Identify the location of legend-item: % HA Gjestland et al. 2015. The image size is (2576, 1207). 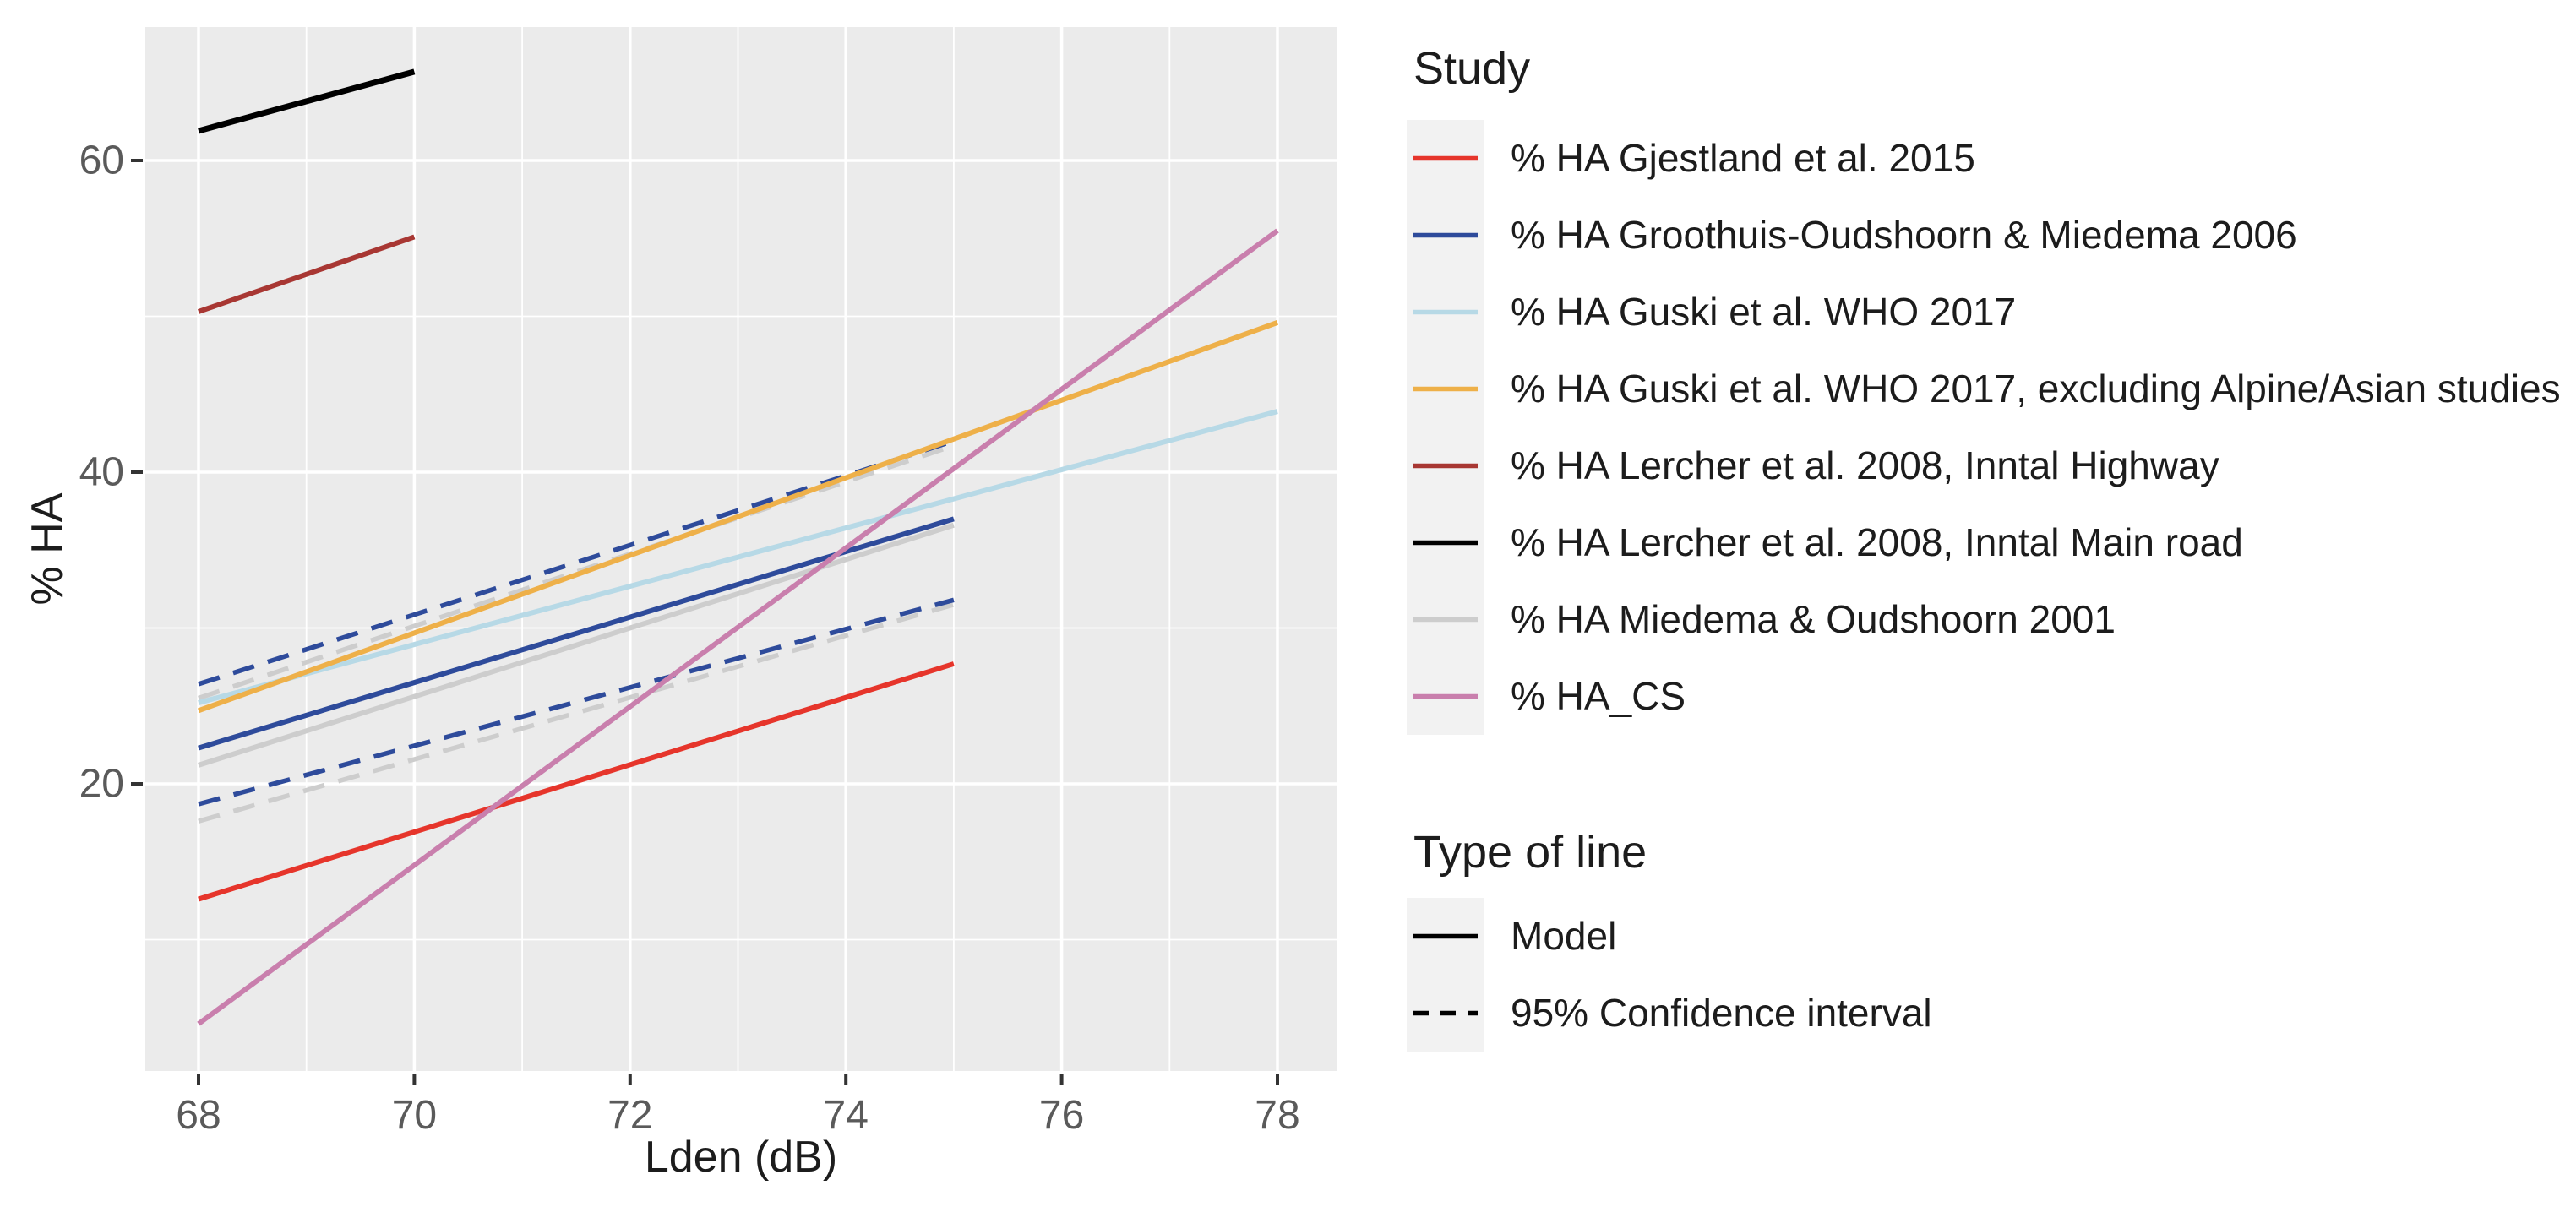
(1691, 158).